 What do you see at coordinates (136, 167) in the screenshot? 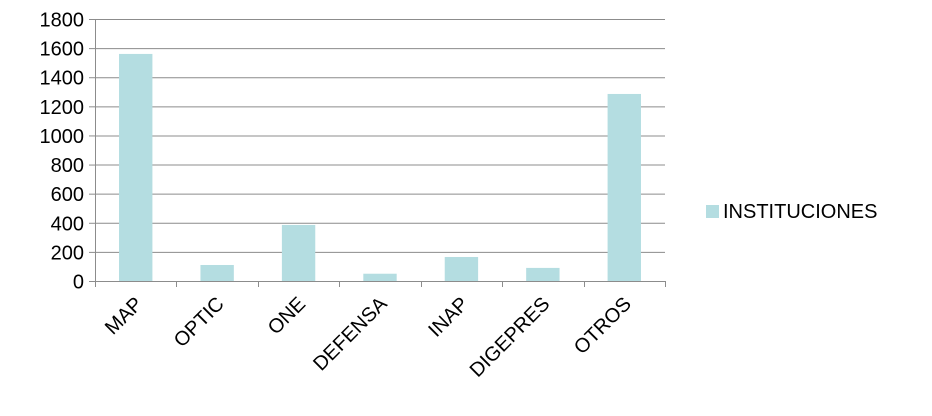
I see `bar-map` at bounding box center [136, 167].